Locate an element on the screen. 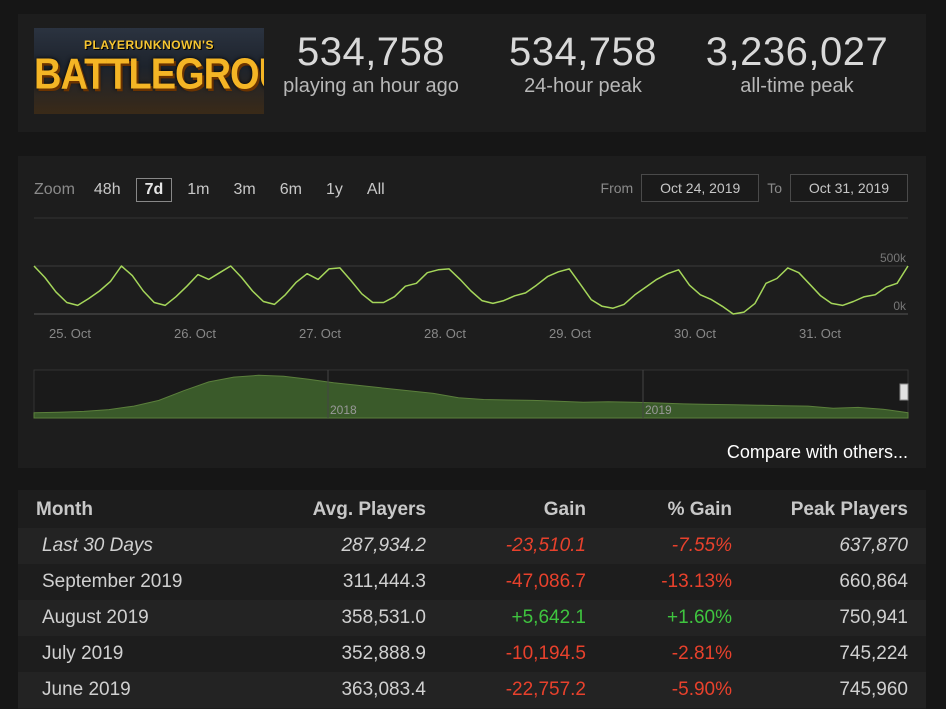 The height and width of the screenshot is (709, 946). header-pct-gain: % Gain is located at coordinates (699, 509).